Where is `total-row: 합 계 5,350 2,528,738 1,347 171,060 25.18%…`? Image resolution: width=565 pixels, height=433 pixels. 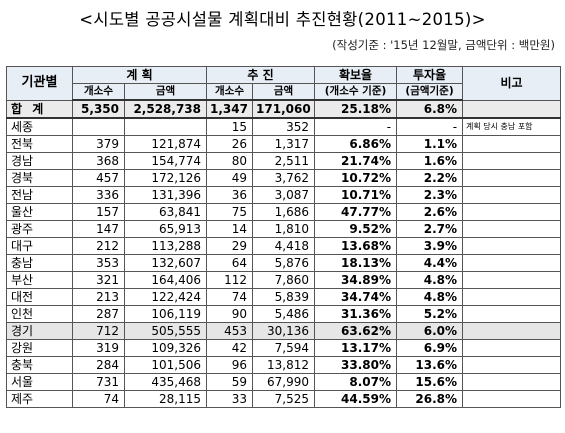
total-row: 합 계 5,350 2,528,738 1,347 171,060 25.18%… is located at coordinates (284, 109).